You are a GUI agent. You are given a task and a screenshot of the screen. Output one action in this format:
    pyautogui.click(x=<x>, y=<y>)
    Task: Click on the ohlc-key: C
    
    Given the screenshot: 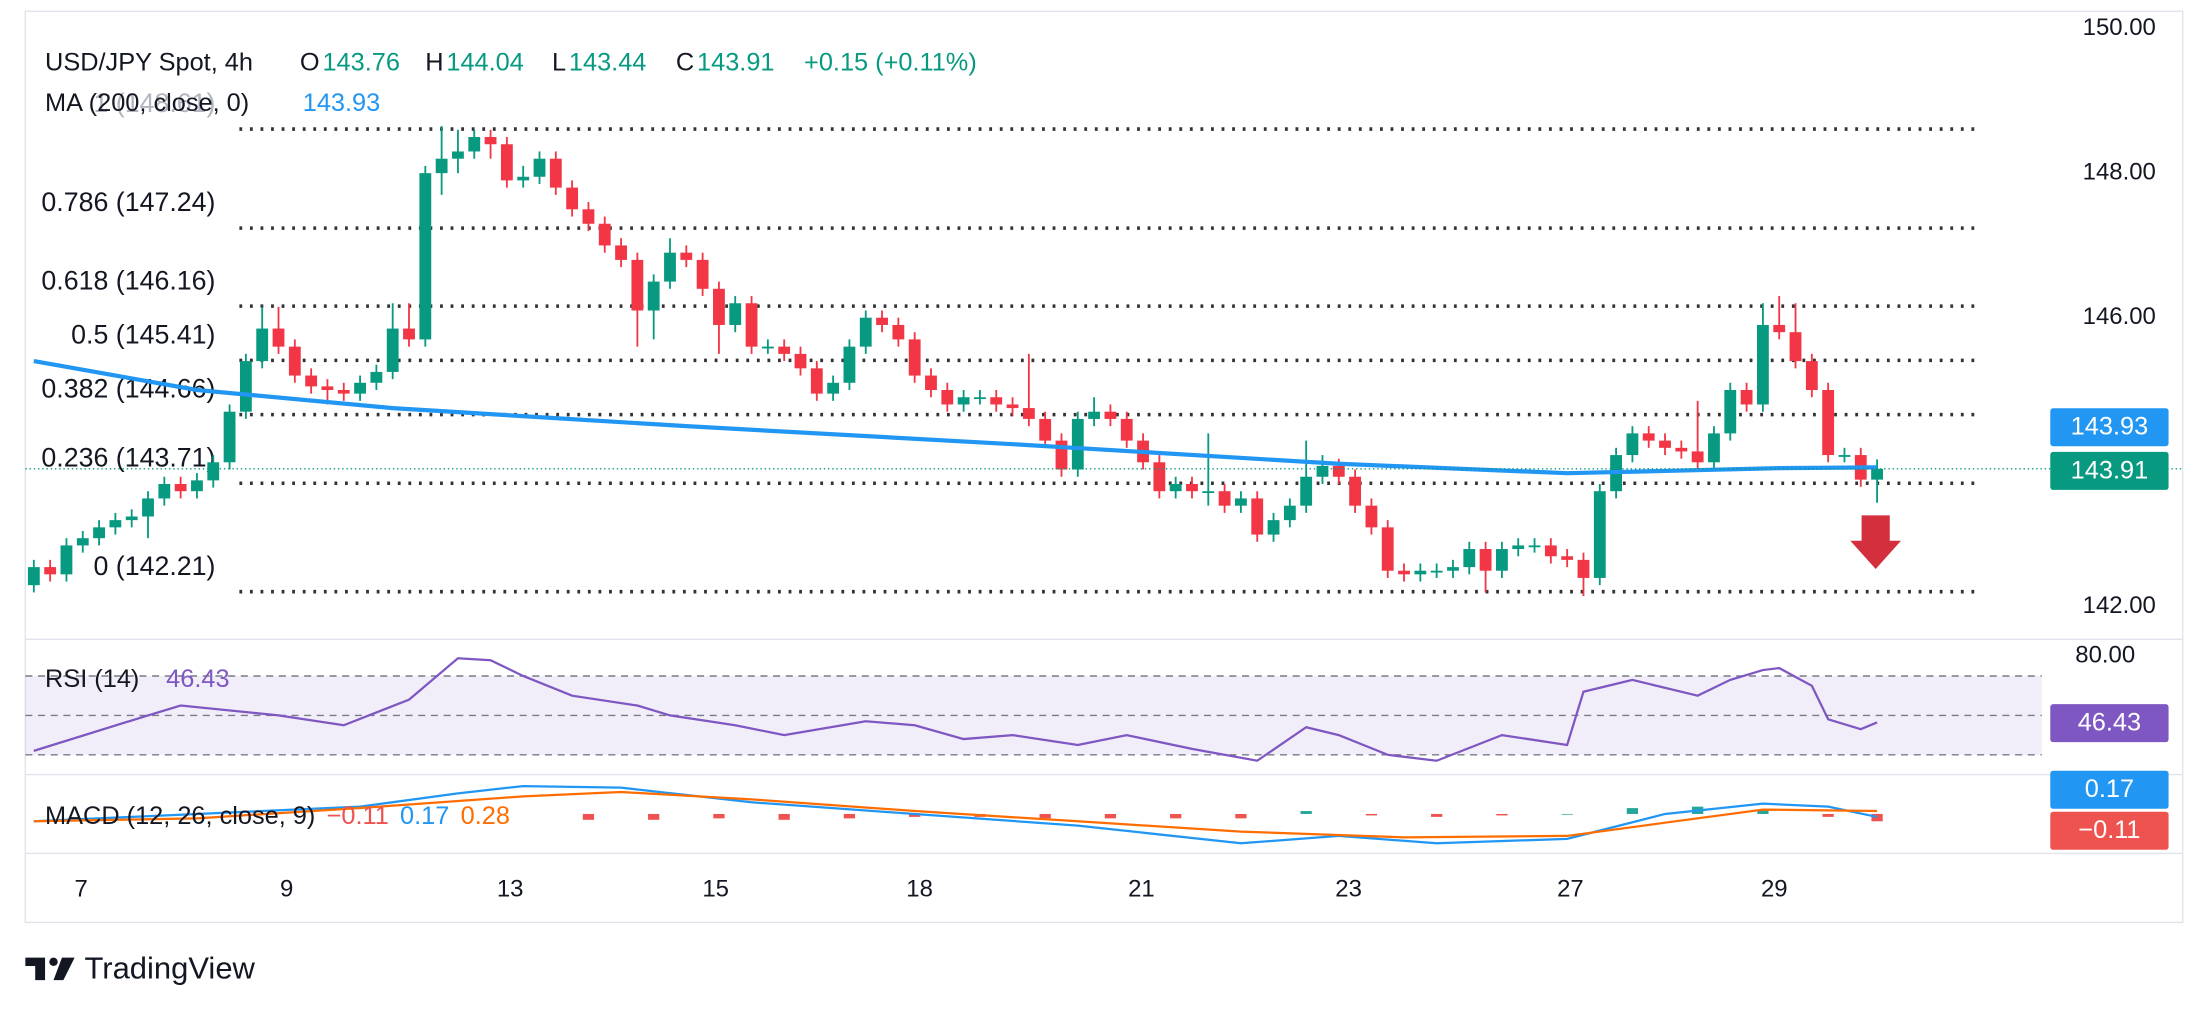 What is the action you would take?
    pyautogui.click(x=685, y=62)
    